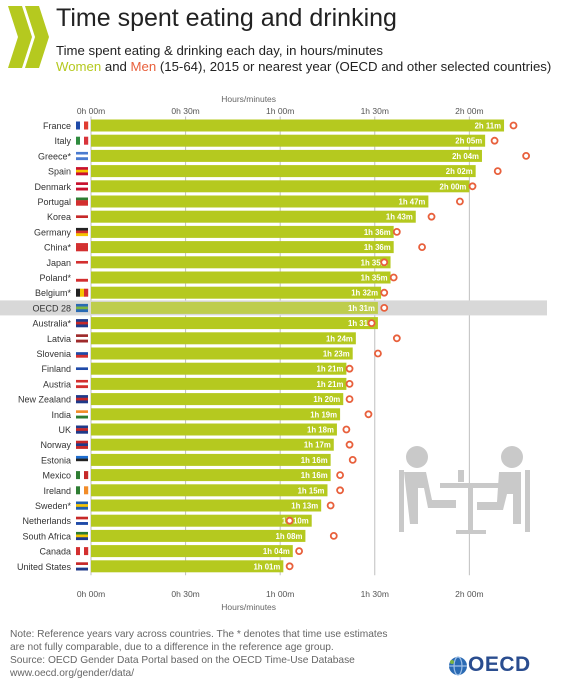 This screenshot has width=575, height=695. Describe the element at coordinates (55, 552) in the screenshot. I see `country-label: Canada` at that location.